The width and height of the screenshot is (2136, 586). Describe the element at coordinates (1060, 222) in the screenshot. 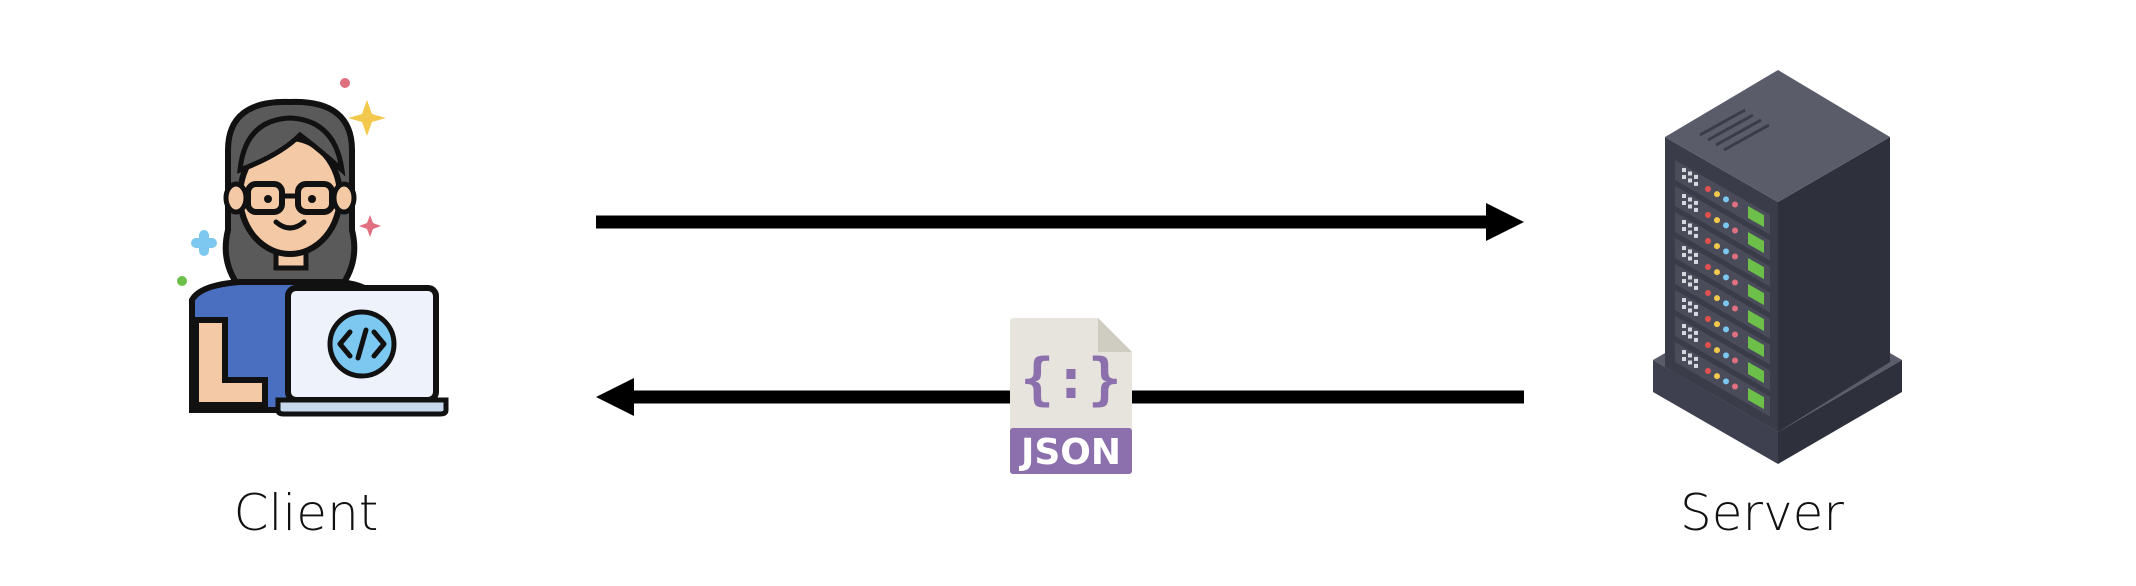

I see `request-arrow` at that location.